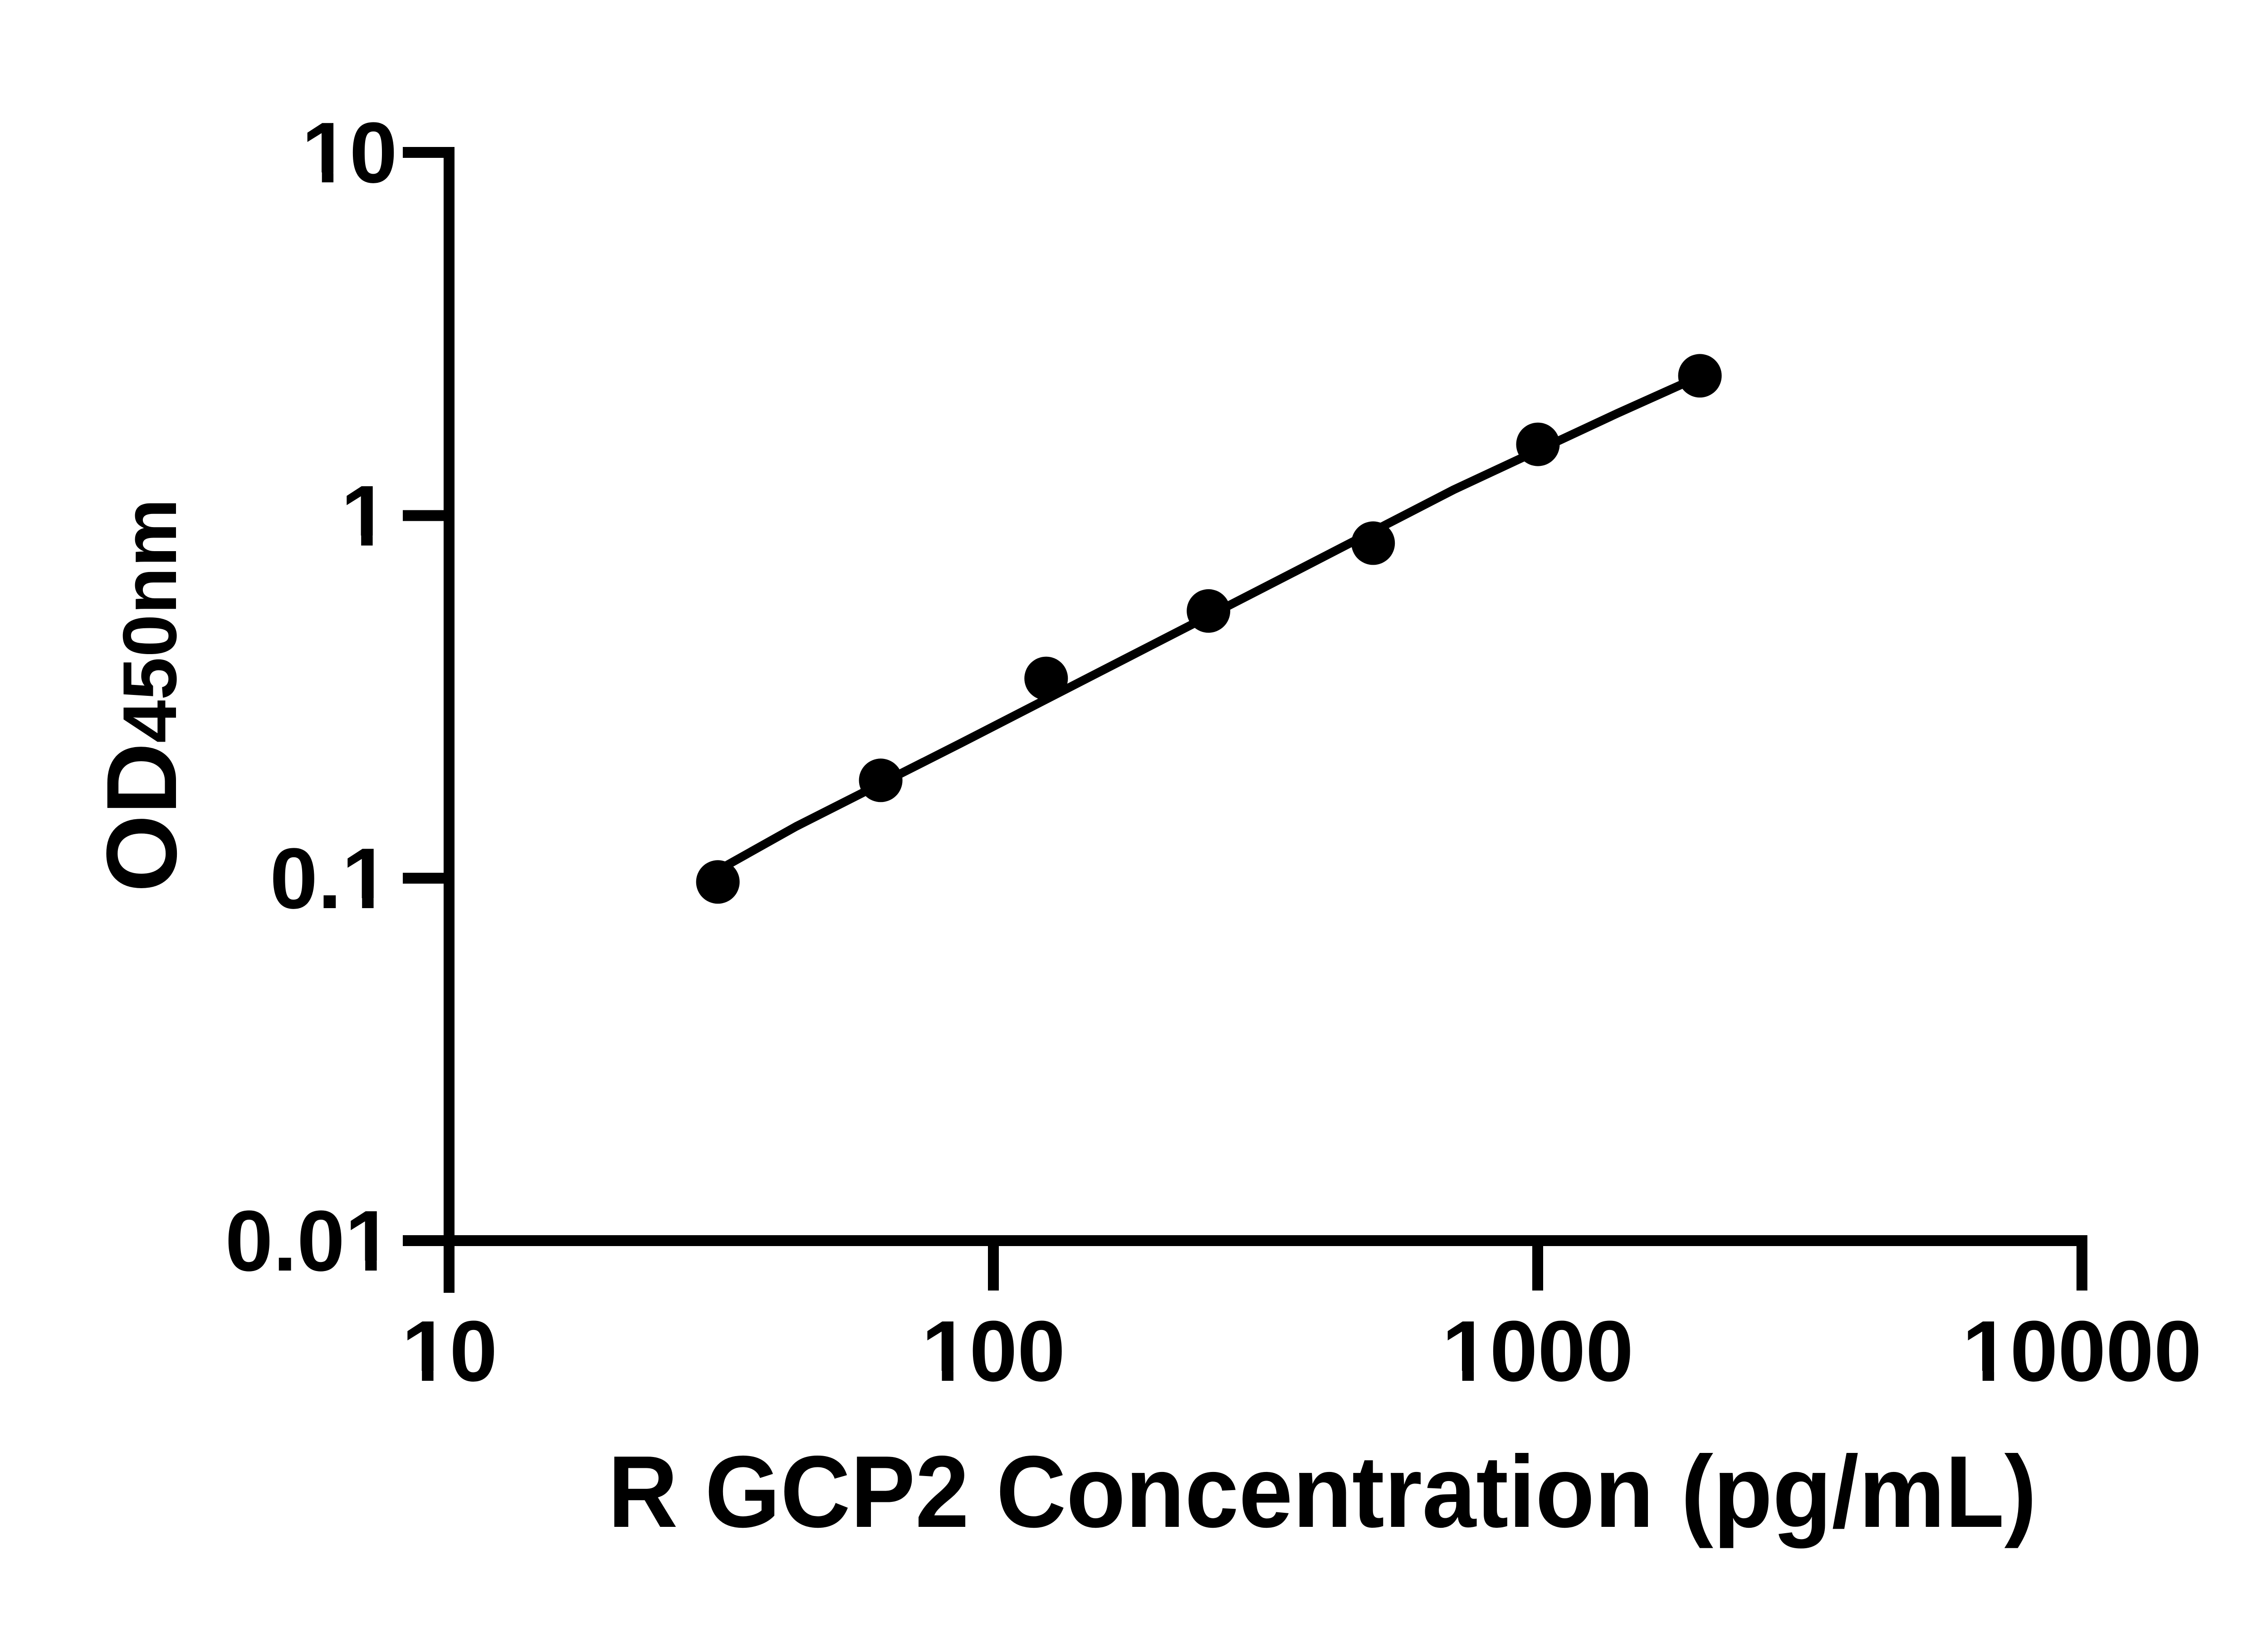 The image size is (2268, 1633). I want to click on svg-text: OD, so click(141, 817).